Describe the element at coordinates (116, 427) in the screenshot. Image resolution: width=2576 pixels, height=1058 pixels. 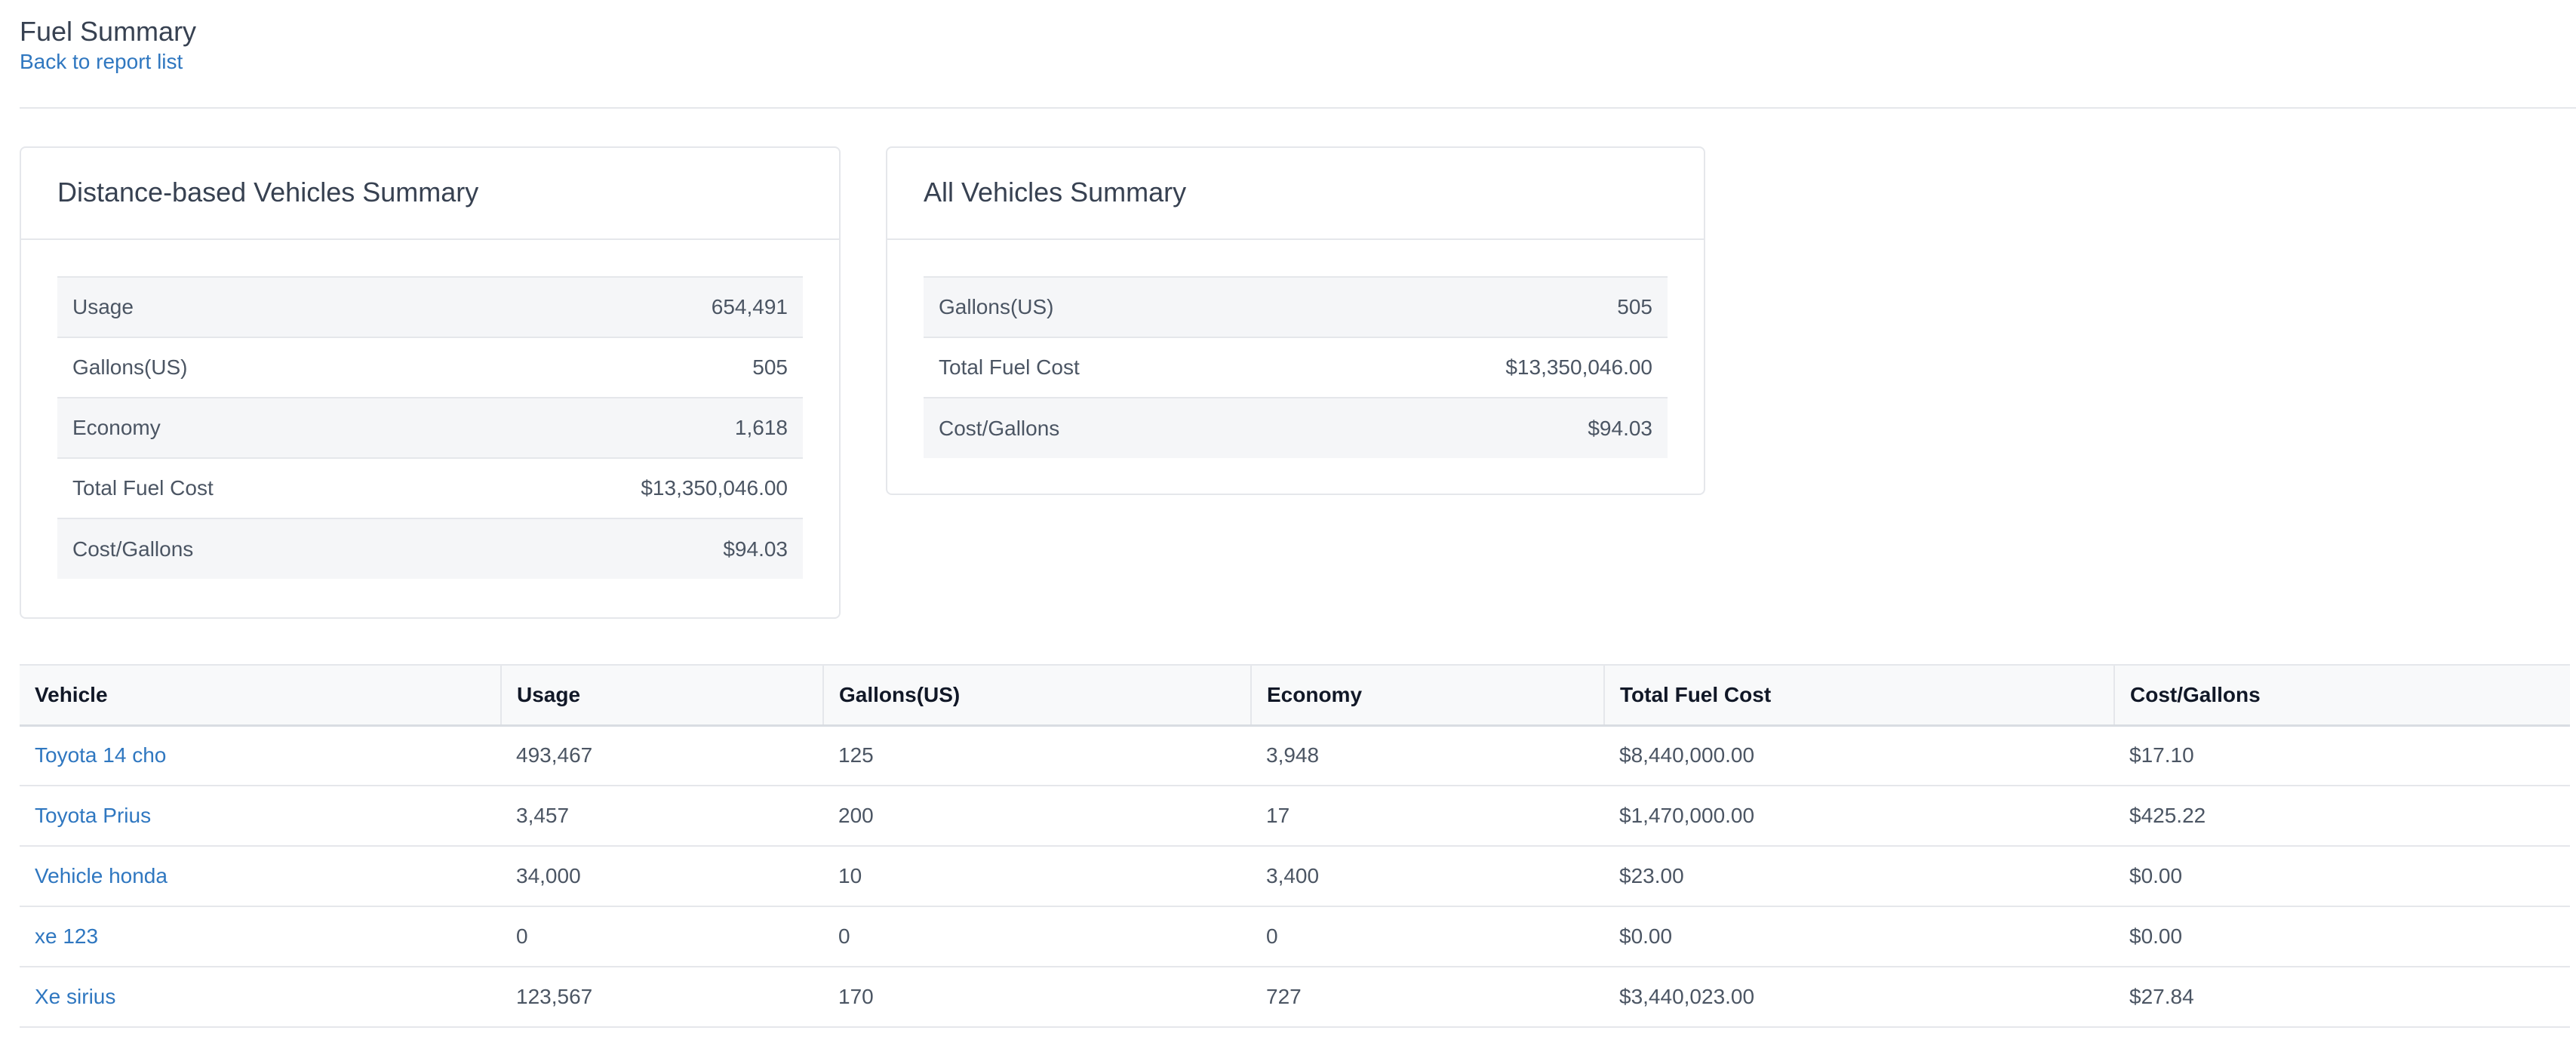
I see `summary-label: Economy` at that location.